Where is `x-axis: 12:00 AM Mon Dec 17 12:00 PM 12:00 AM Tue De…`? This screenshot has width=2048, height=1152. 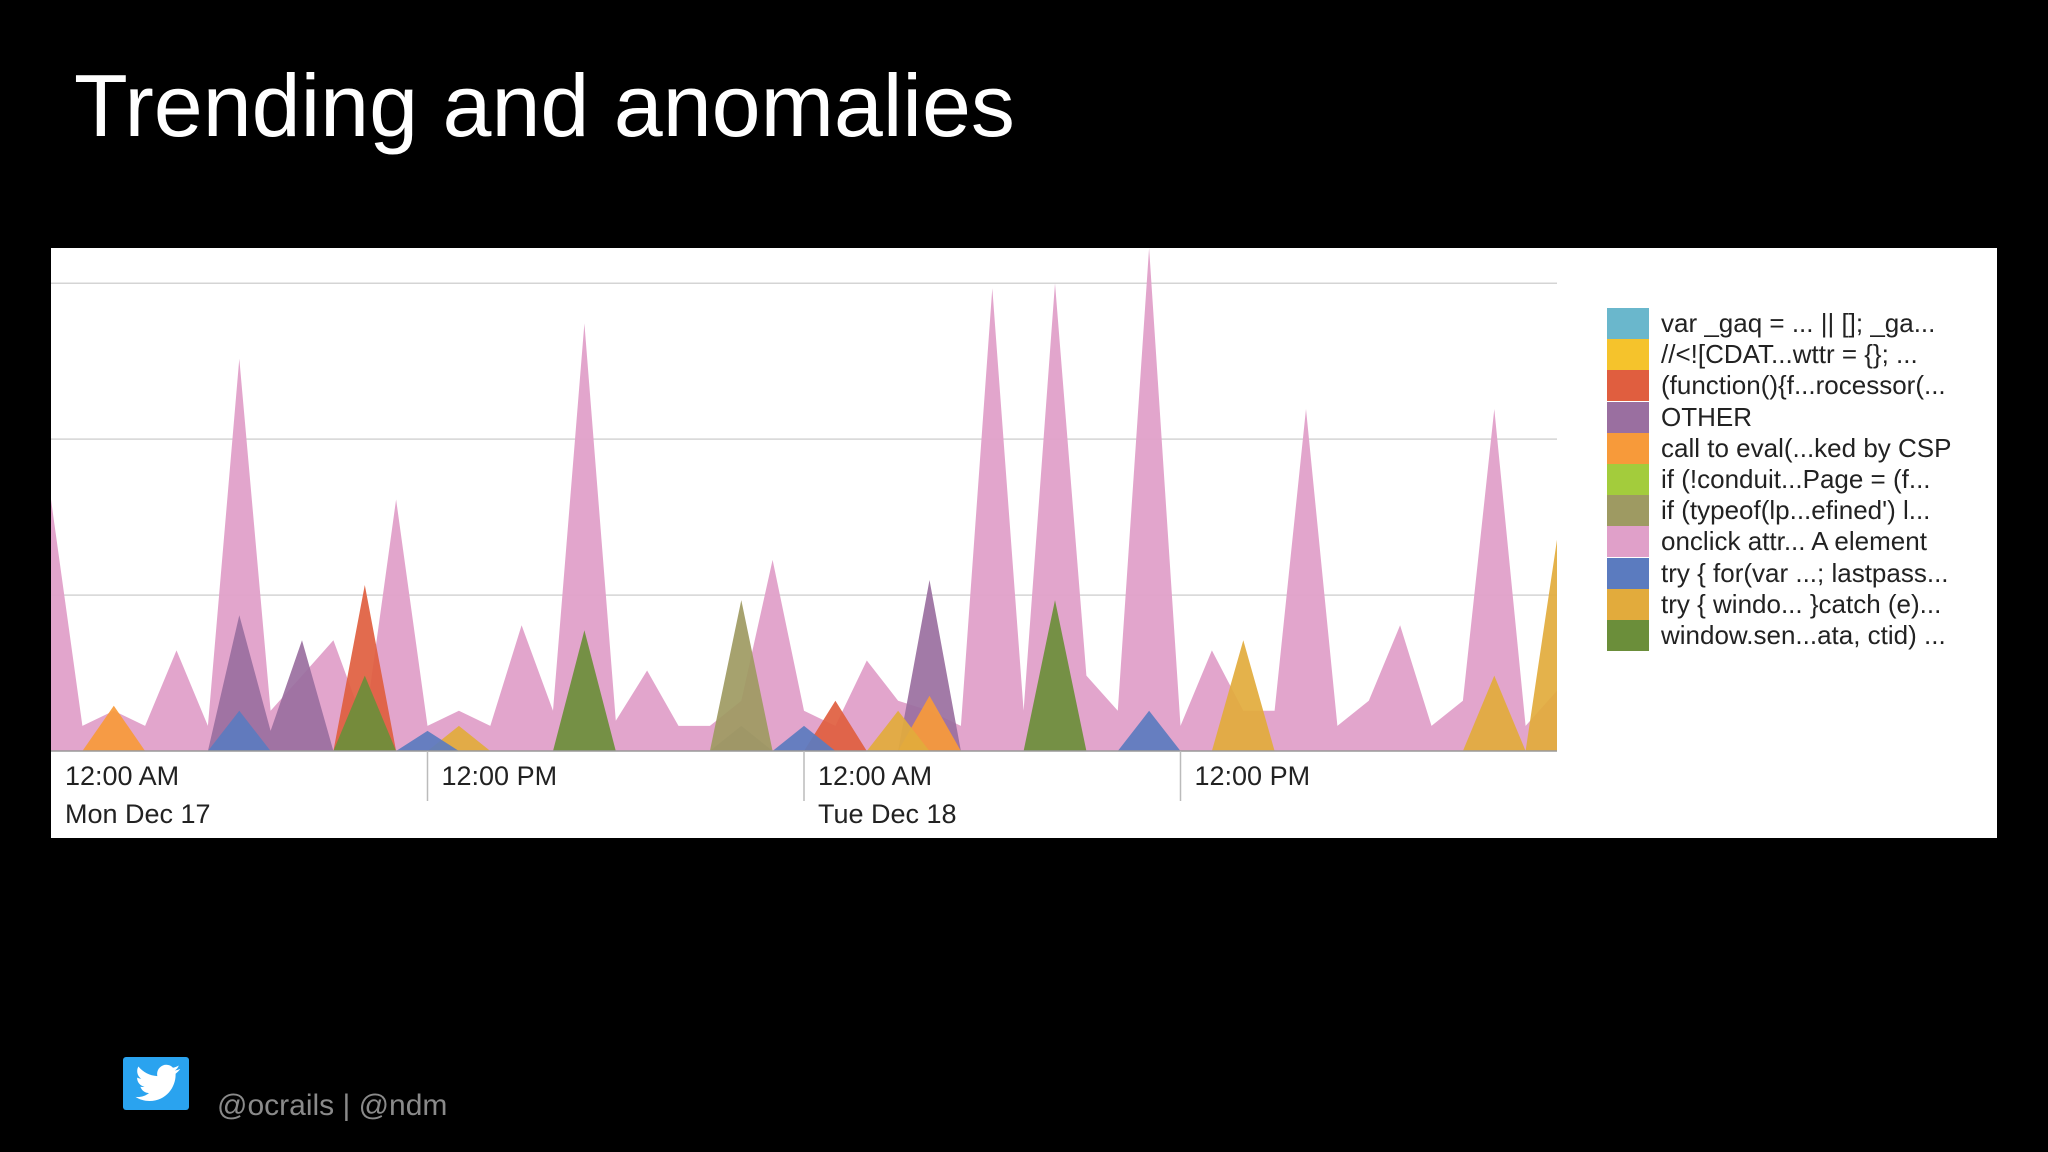
x-axis: 12:00 AM Mon Dec 17 12:00 PM 12:00 AM Tue De… is located at coordinates (804, 789).